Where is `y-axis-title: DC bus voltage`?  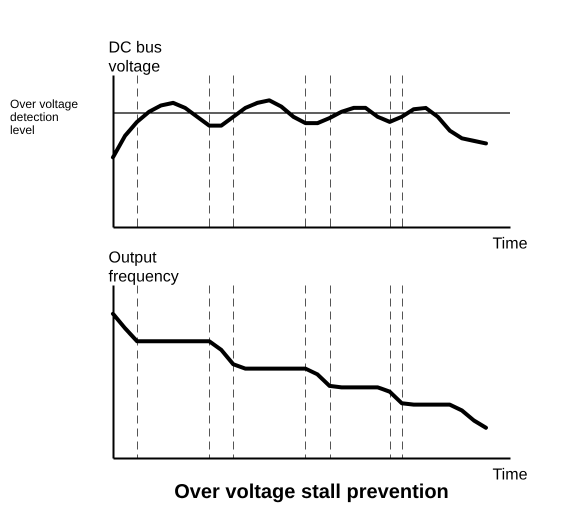
y-axis-title: DC bus voltage is located at coordinates (135, 58).